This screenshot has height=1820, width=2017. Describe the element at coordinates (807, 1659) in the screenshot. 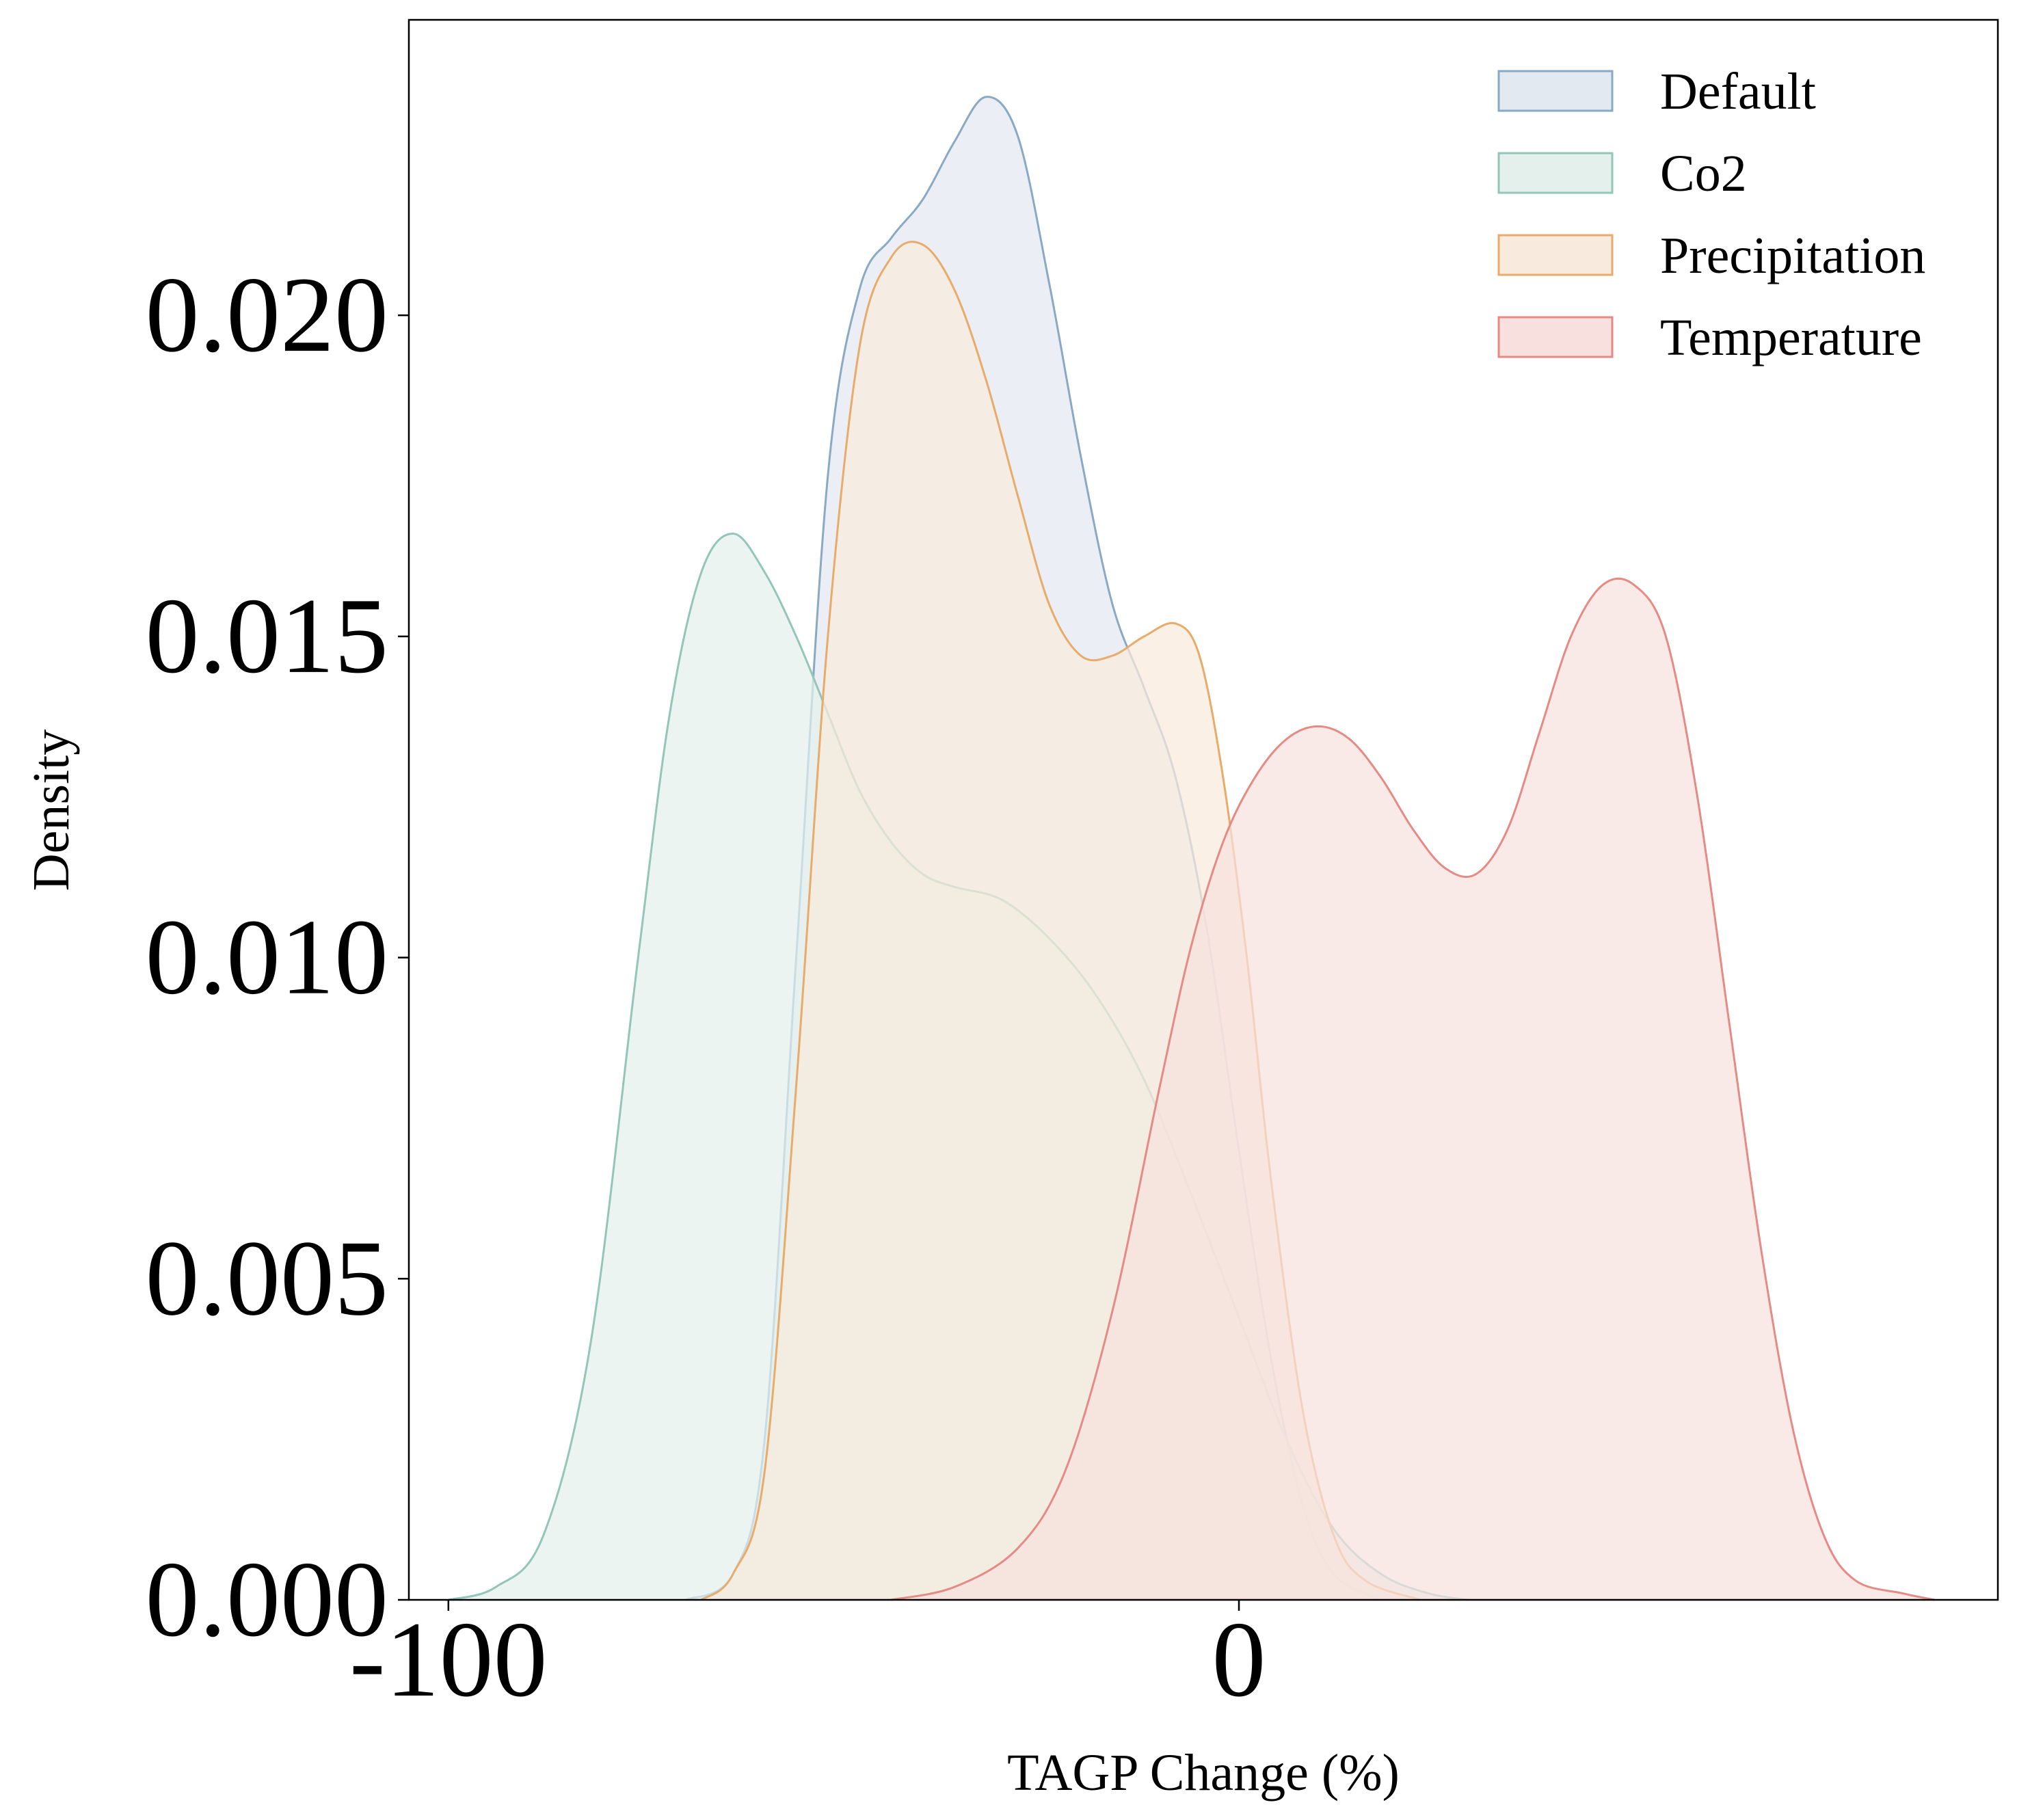

I see `x-axis: -100 0` at that location.